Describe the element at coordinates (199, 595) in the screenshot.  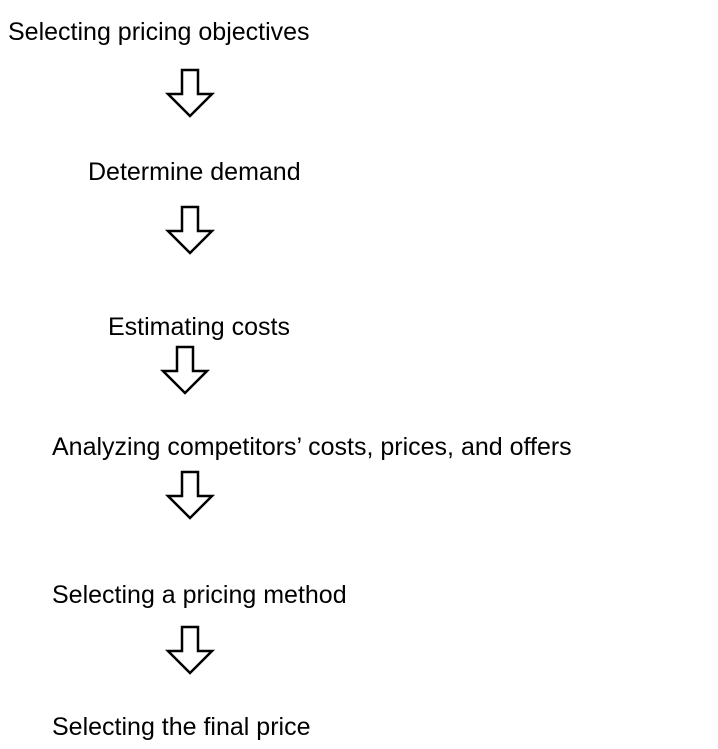
I see `step-label: Selecting a pricing method` at that location.